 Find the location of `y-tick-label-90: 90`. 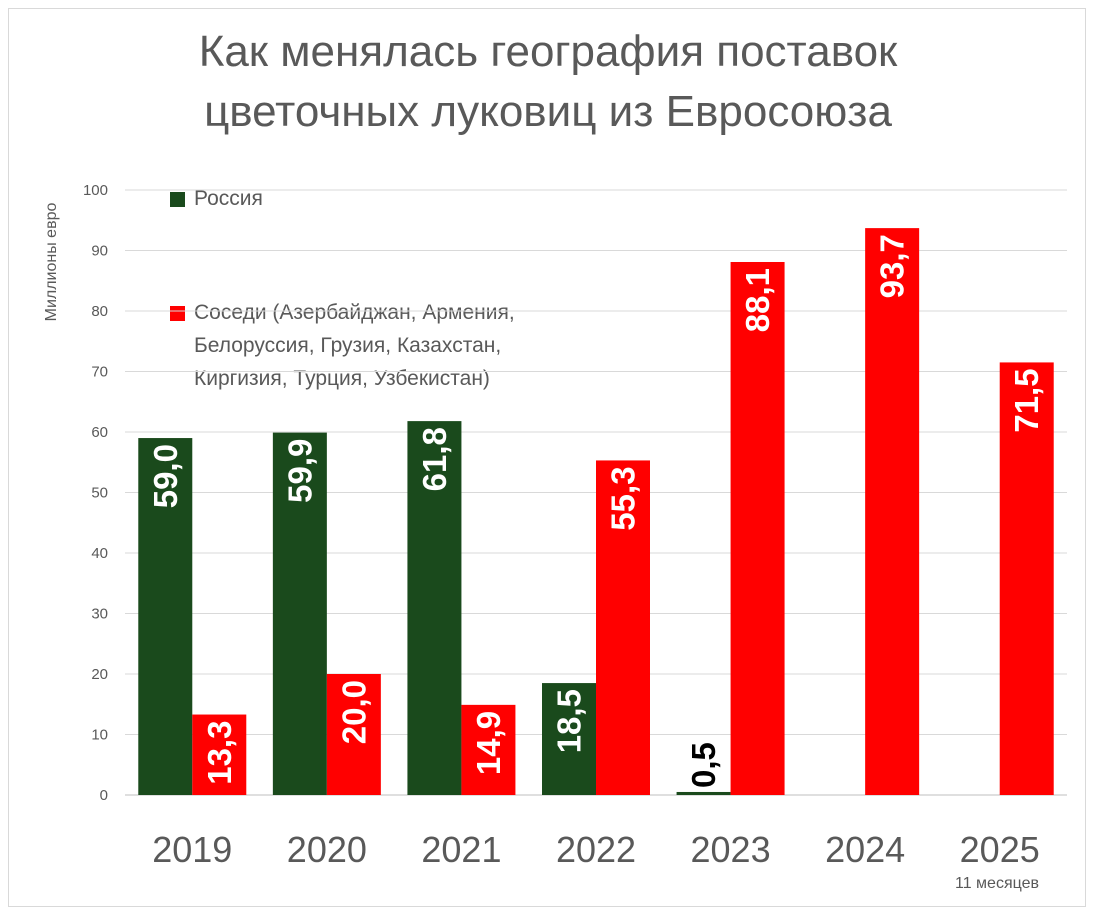

y-tick-label-90: 90 is located at coordinates (99, 251).